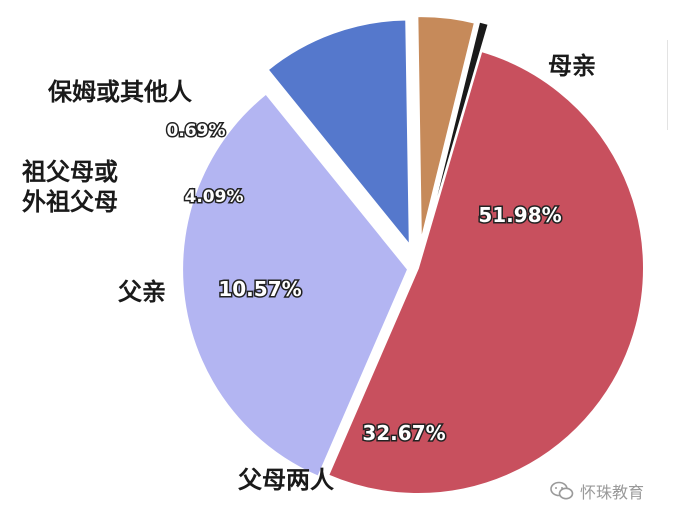 Image resolution: width=682 pixels, height=527 pixels. What do you see at coordinates (286, 480) in the screenshot?
I see `category-label: 父母两人` at bounding box center [286, 480].